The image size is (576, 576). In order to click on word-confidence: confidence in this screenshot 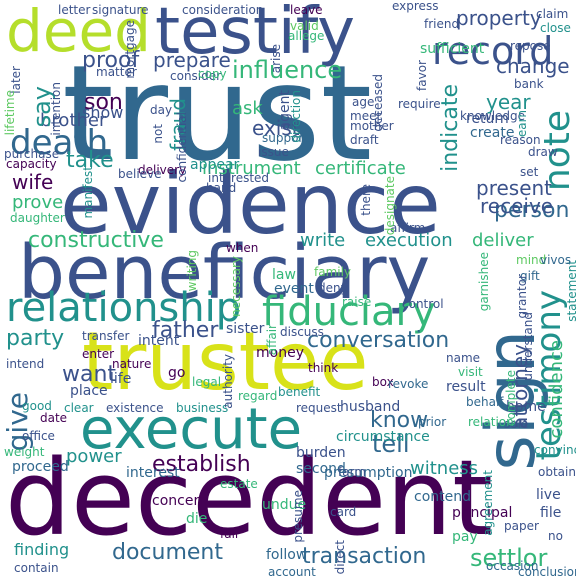, I will do `click(556, 389)`.